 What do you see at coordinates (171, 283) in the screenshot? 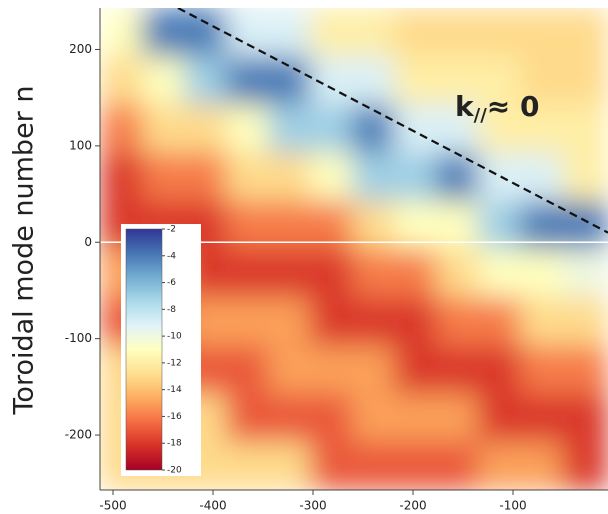
I see `colorbar-tick-label: -6` at bounding box center [171, 283].